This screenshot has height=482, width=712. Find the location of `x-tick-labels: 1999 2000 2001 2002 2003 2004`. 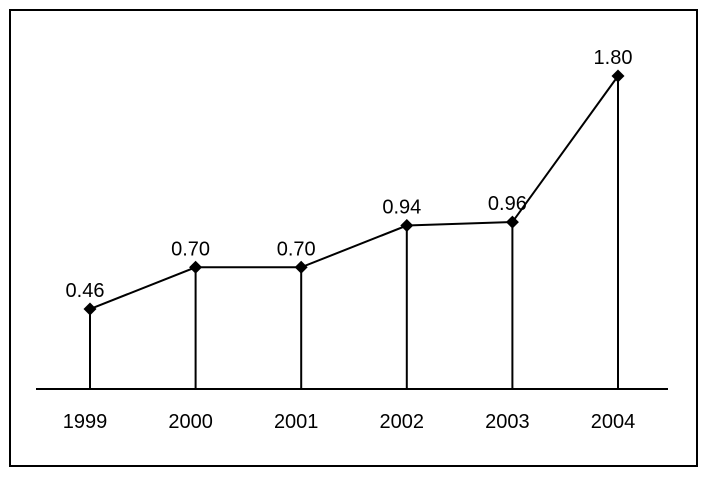

x-tick-labels: 1999 2000 2001 2002 2003 2004 is located at coordinates (349, 422).